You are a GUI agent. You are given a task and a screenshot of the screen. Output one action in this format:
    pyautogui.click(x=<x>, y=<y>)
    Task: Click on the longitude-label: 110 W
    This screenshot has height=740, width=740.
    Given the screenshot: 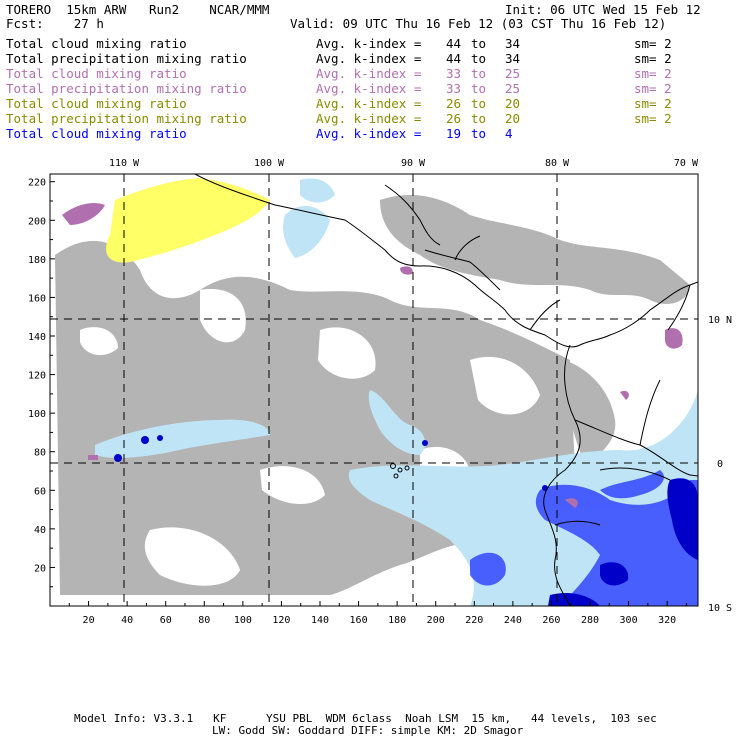 What is the action you would take?
    pyautogui.click(x=124, y=163)
    